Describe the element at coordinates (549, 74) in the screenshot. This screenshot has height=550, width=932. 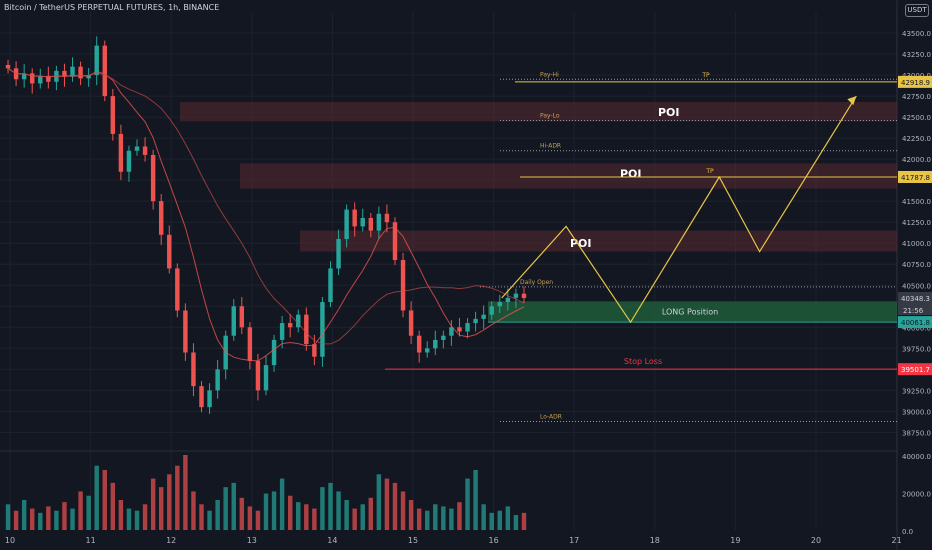
I see `level-label: Pay-Hi` at that location.